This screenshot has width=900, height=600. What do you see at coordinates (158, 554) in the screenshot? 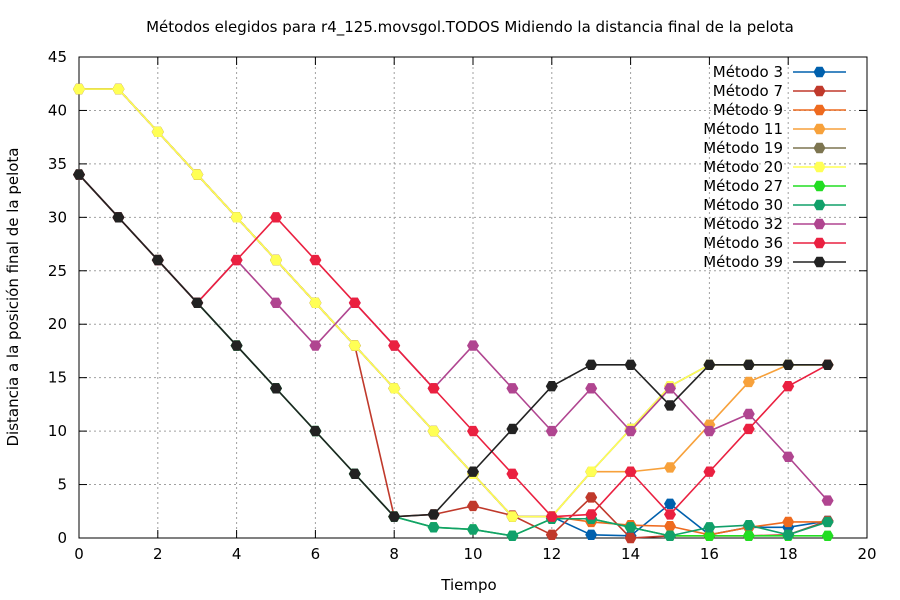
I see `x-tick-label: 2` at bounding box center [158, 554].